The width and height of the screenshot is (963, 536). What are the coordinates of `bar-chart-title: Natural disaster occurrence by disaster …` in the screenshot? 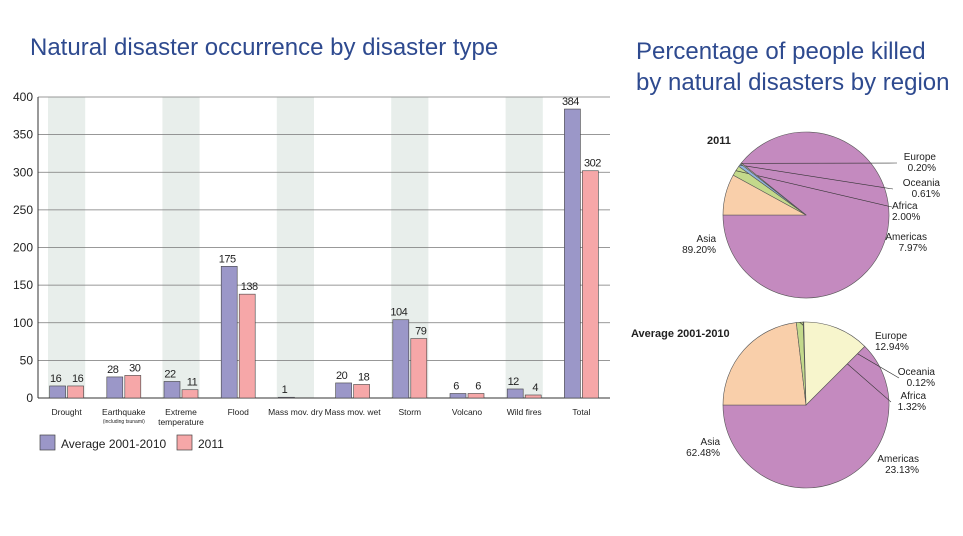 It's located at (264, 47).